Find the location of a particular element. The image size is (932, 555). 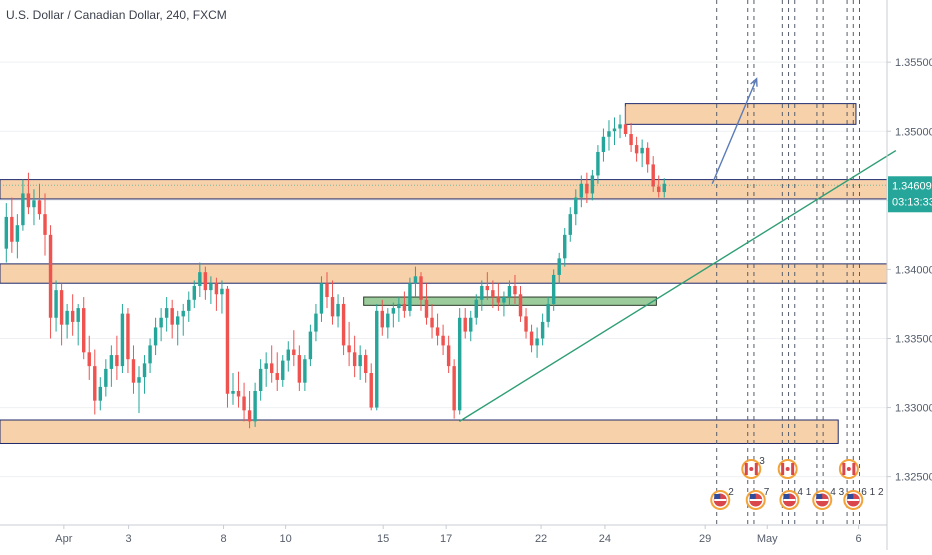

event-marker-layer: 2 3 7 4 1 4 3 6 1 2 is located at coordinates (797, 483).